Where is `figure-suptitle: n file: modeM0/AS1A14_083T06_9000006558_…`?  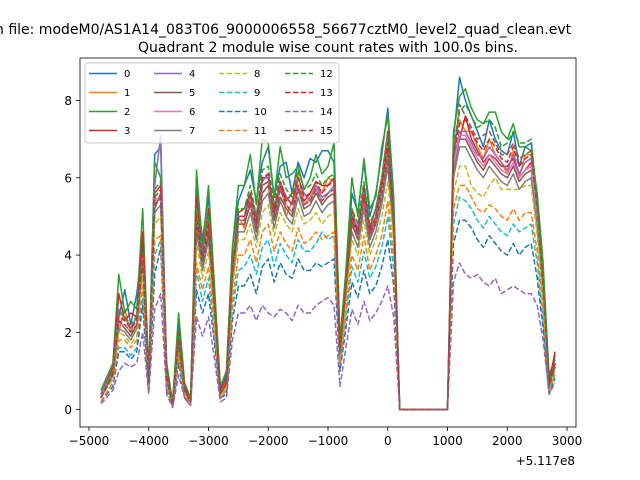 figure-suptitle: n file: modeM0/AS1A14_083T06_9000006558_… is located at coordinates (286, 30).